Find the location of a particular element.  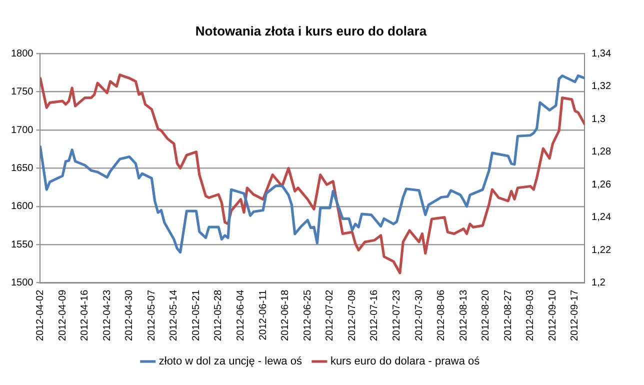

x-tick-label: 2012-09-03 is located at coordinates (530, 315).